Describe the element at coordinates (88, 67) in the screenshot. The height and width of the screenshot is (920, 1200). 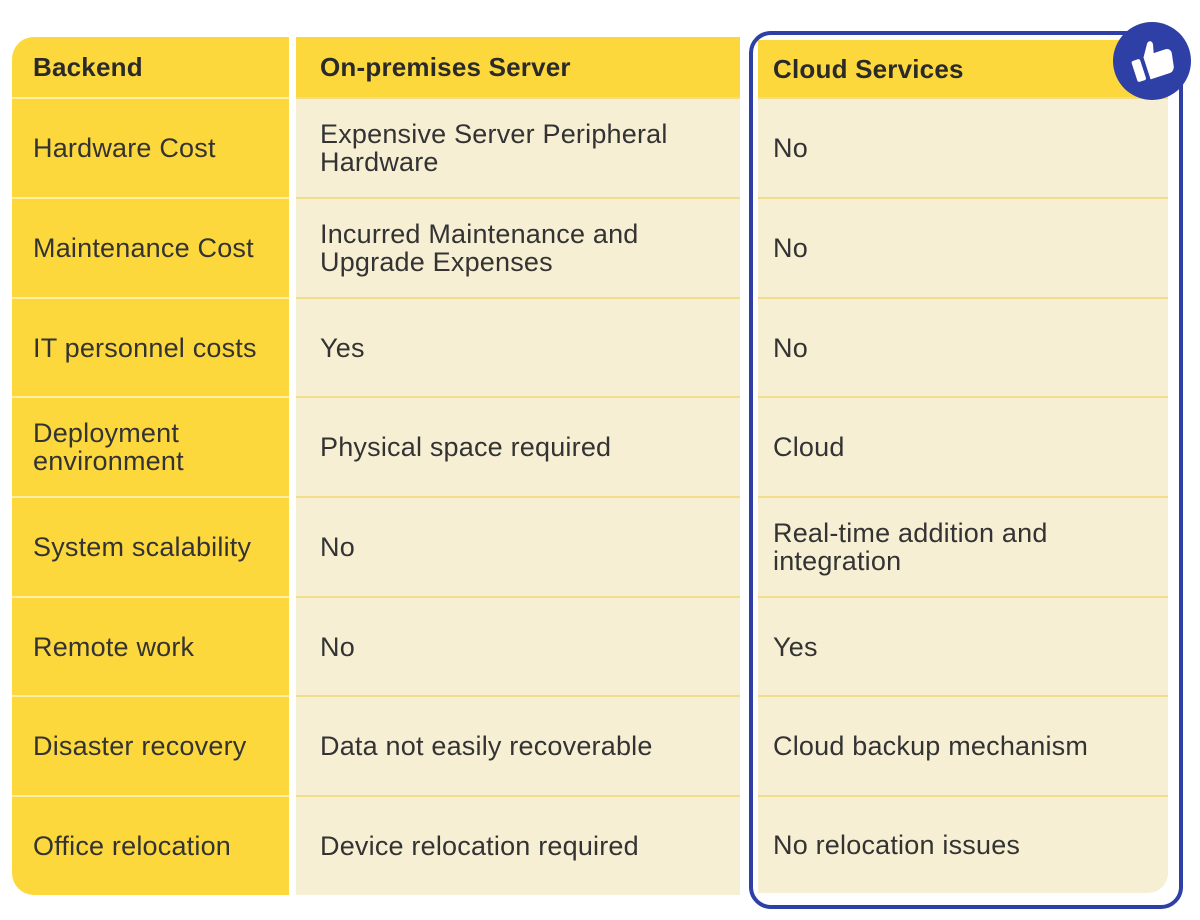
I see `backend-header: Backend` at that location.